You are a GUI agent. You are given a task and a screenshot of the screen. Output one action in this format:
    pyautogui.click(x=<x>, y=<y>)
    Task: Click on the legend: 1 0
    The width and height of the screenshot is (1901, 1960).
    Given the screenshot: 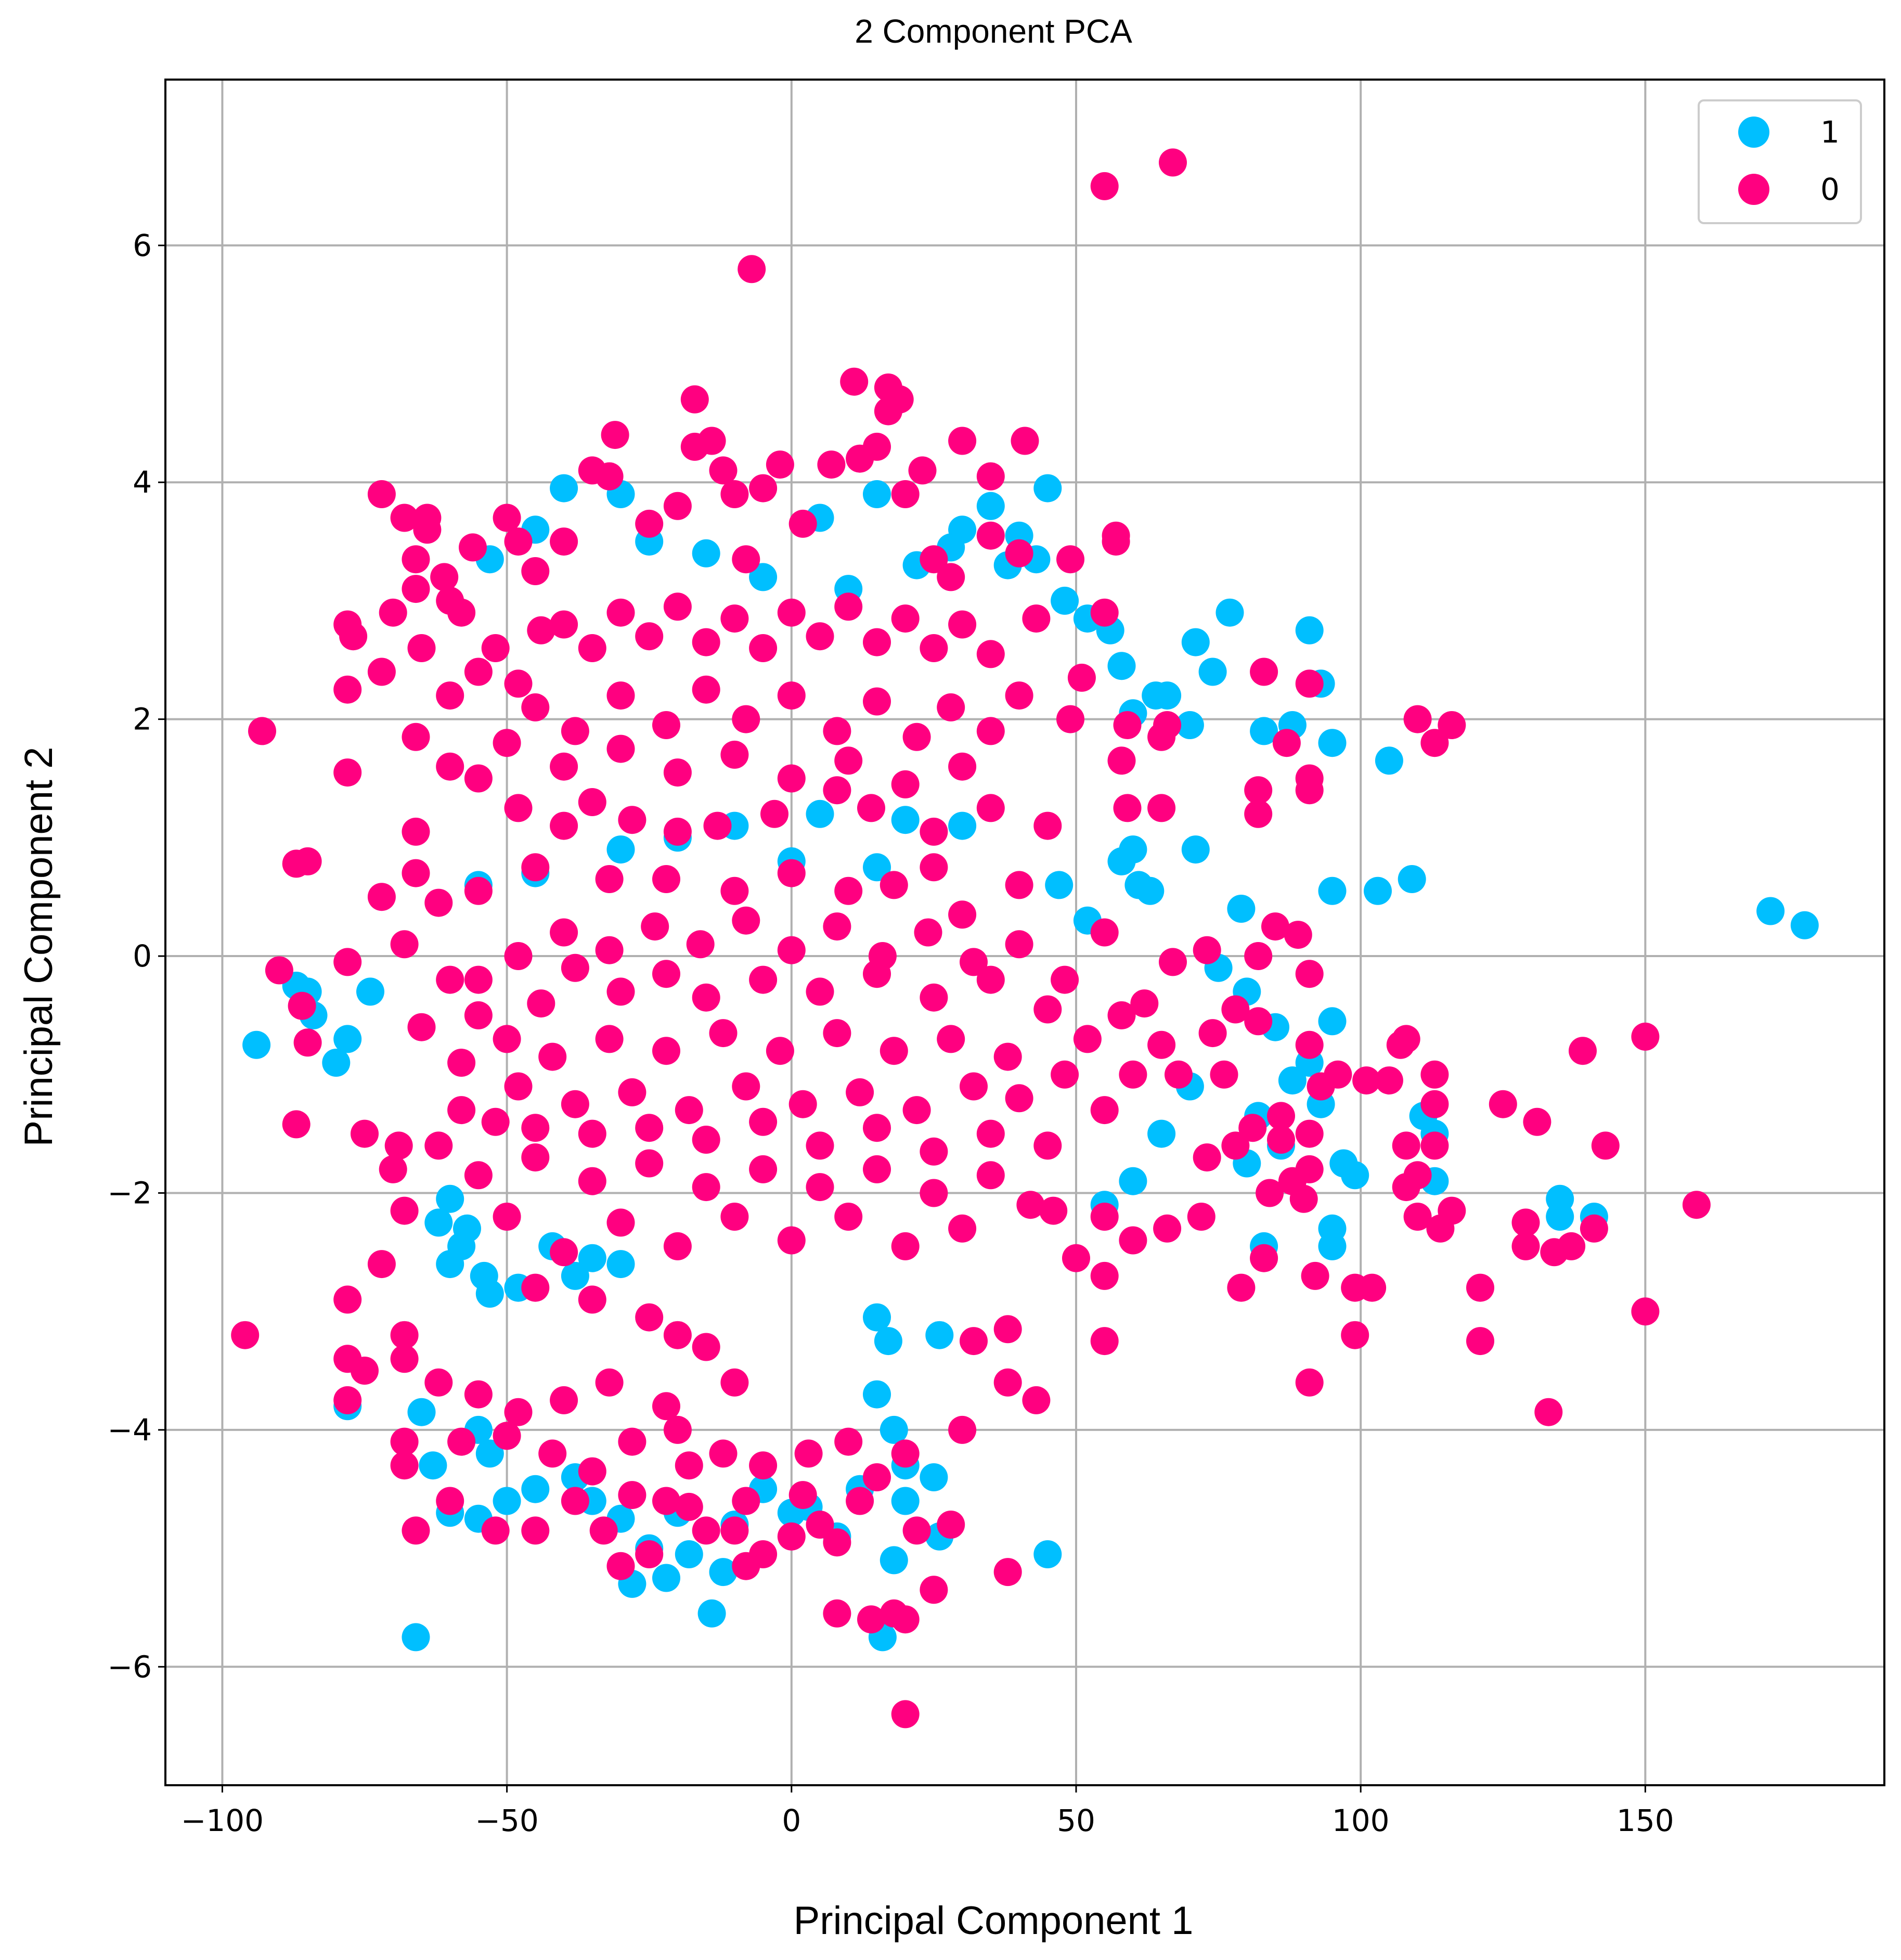 What is the action you would take?
    pyautogui.click(x=1780, y=161)
    